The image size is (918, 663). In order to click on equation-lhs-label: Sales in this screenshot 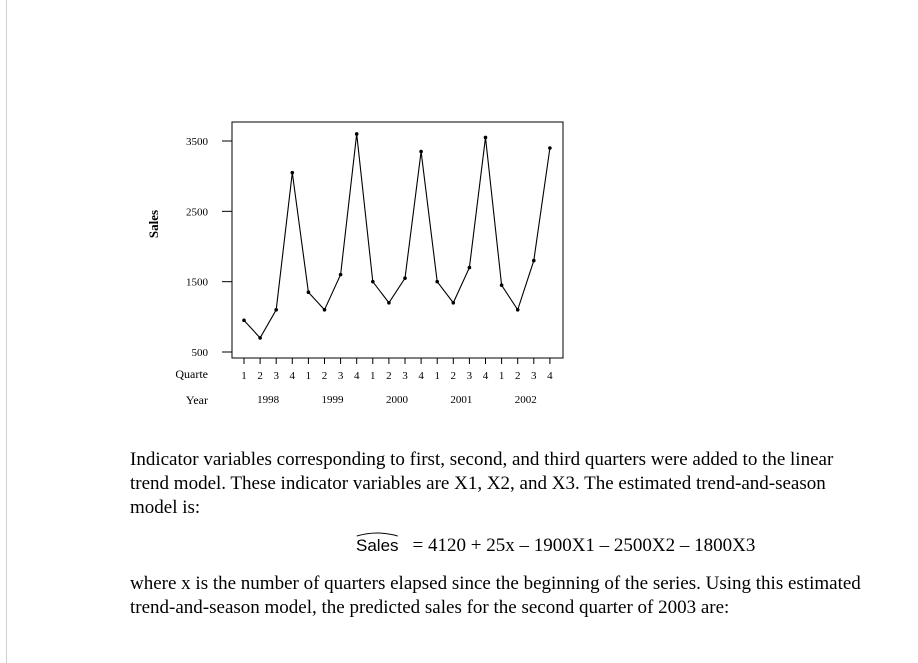, I will do `click(377, 545)`.